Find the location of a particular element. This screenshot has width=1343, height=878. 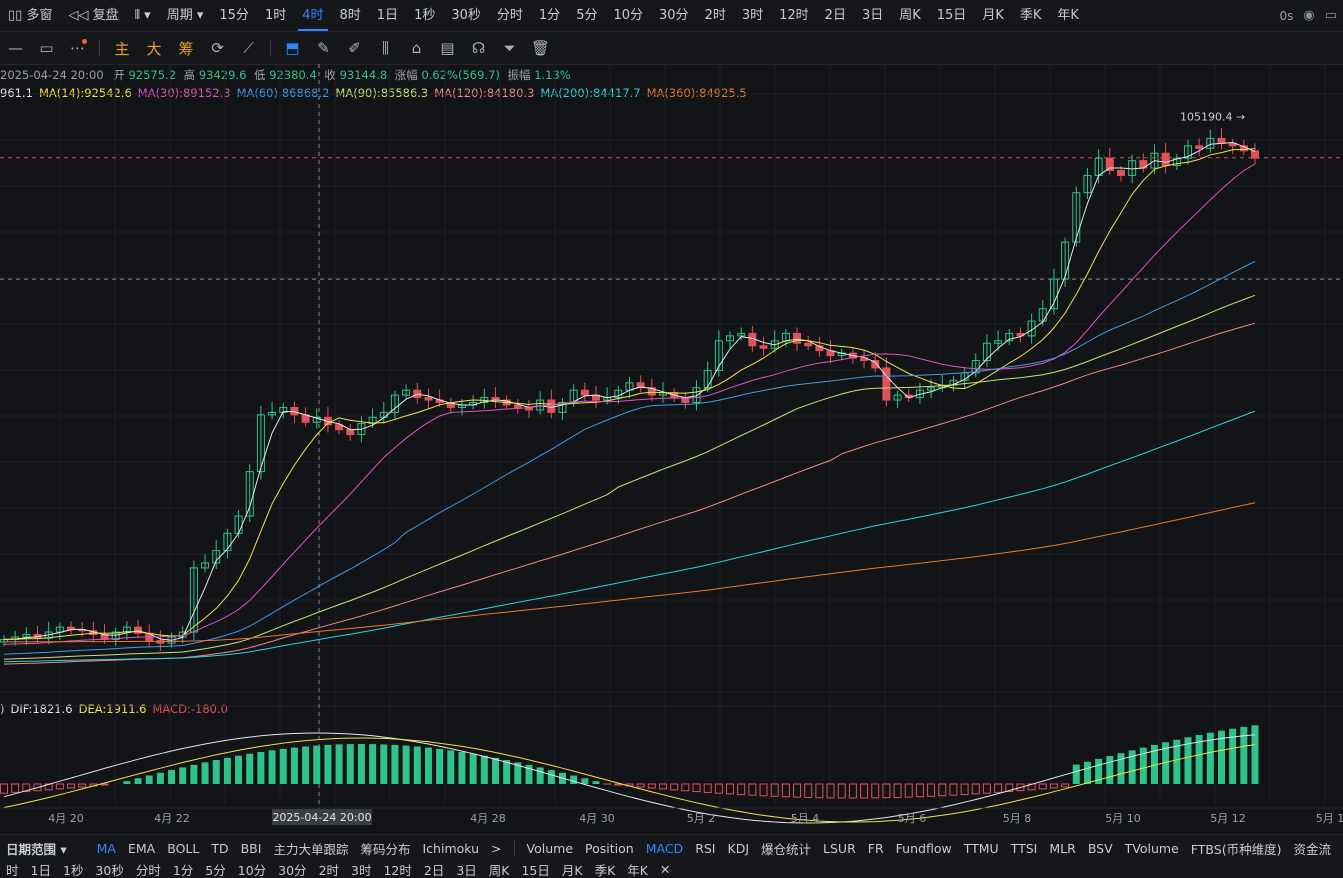

indicator-tab-5: 主力大单跟踪 is located at coordinates (311, 849).